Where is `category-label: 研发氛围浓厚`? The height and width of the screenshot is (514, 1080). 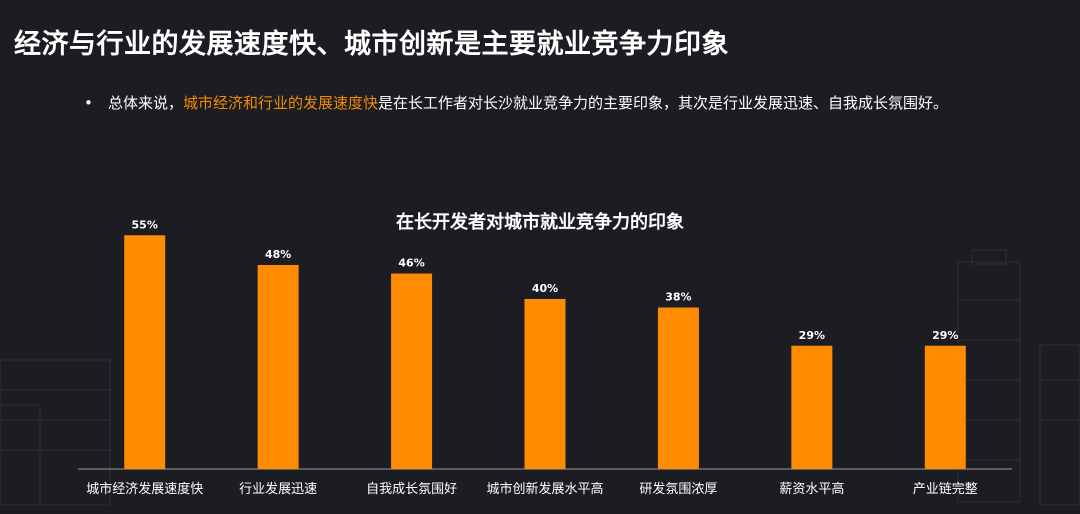
category-label: 研发氛围浓厚 is located at coordinates (678, 489).